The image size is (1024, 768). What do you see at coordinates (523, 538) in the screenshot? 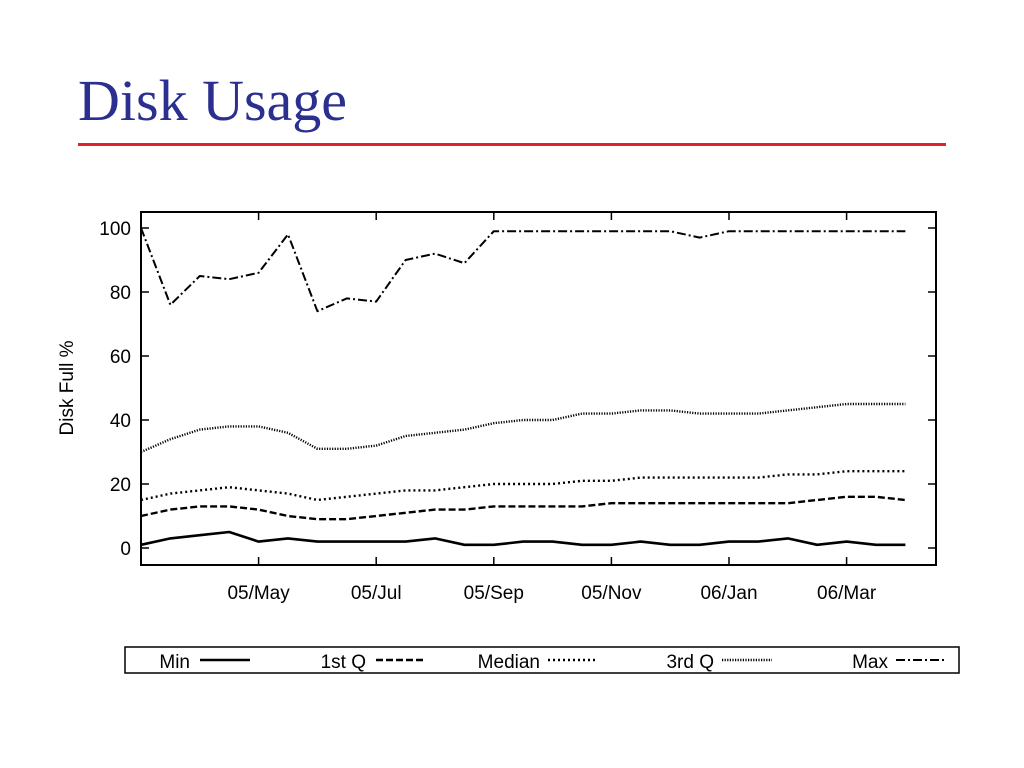
I see `series-line-min` at bounding box center [523, 538].